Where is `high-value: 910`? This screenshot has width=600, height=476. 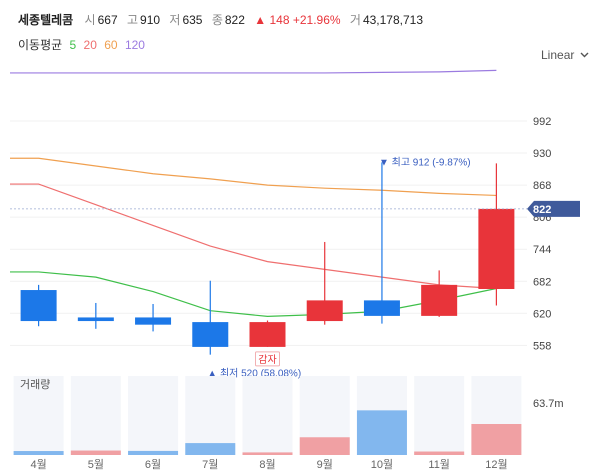 high-value: 910 is located at coordinates (150, 20).